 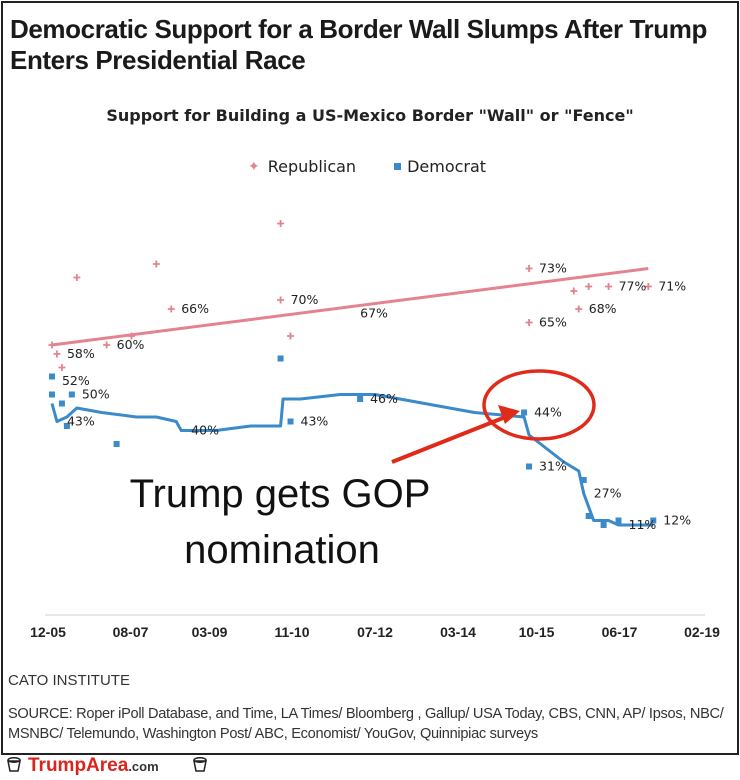 I want to click on democrat-data-label: 50%, so click(x=96, y=394).